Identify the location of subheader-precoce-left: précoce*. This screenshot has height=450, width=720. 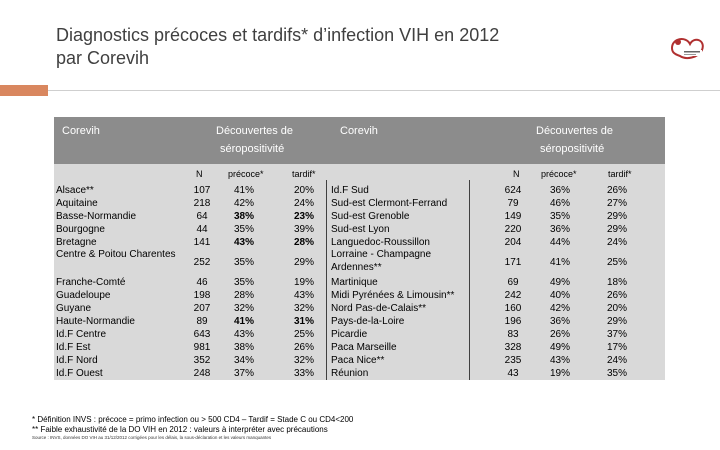
(246, 174).